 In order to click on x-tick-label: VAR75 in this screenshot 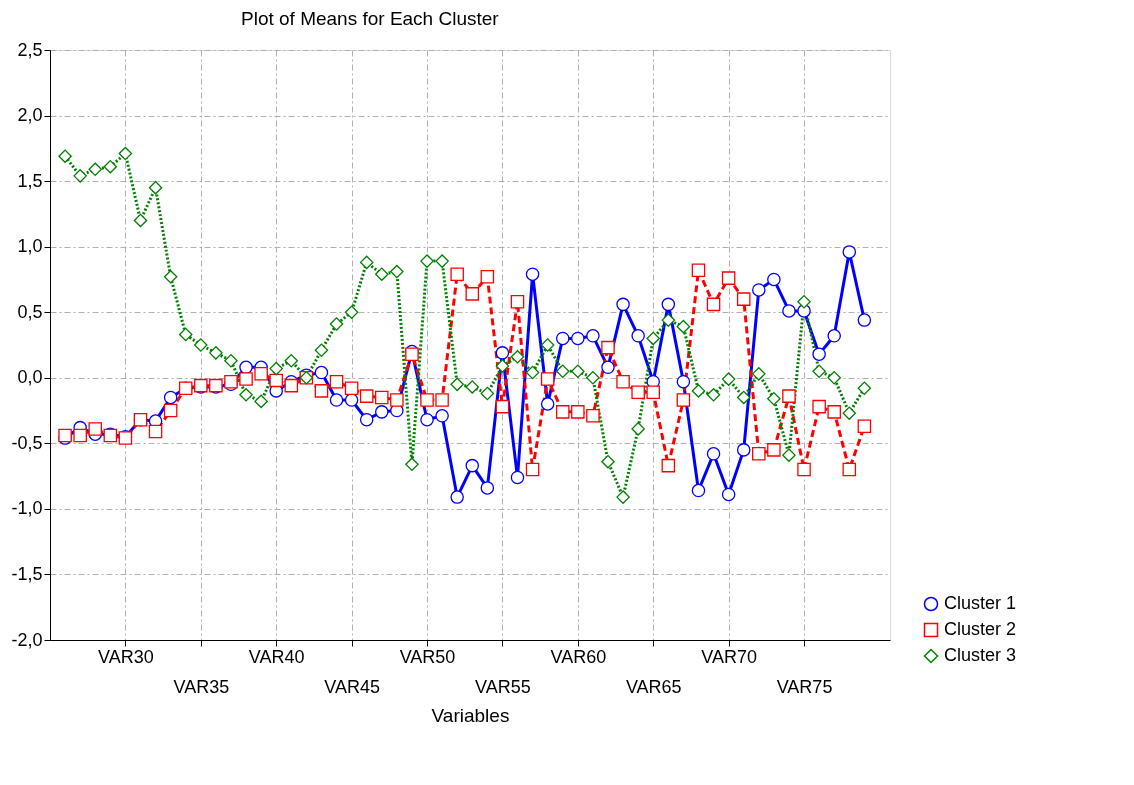, I will do `click(804, 686)`.